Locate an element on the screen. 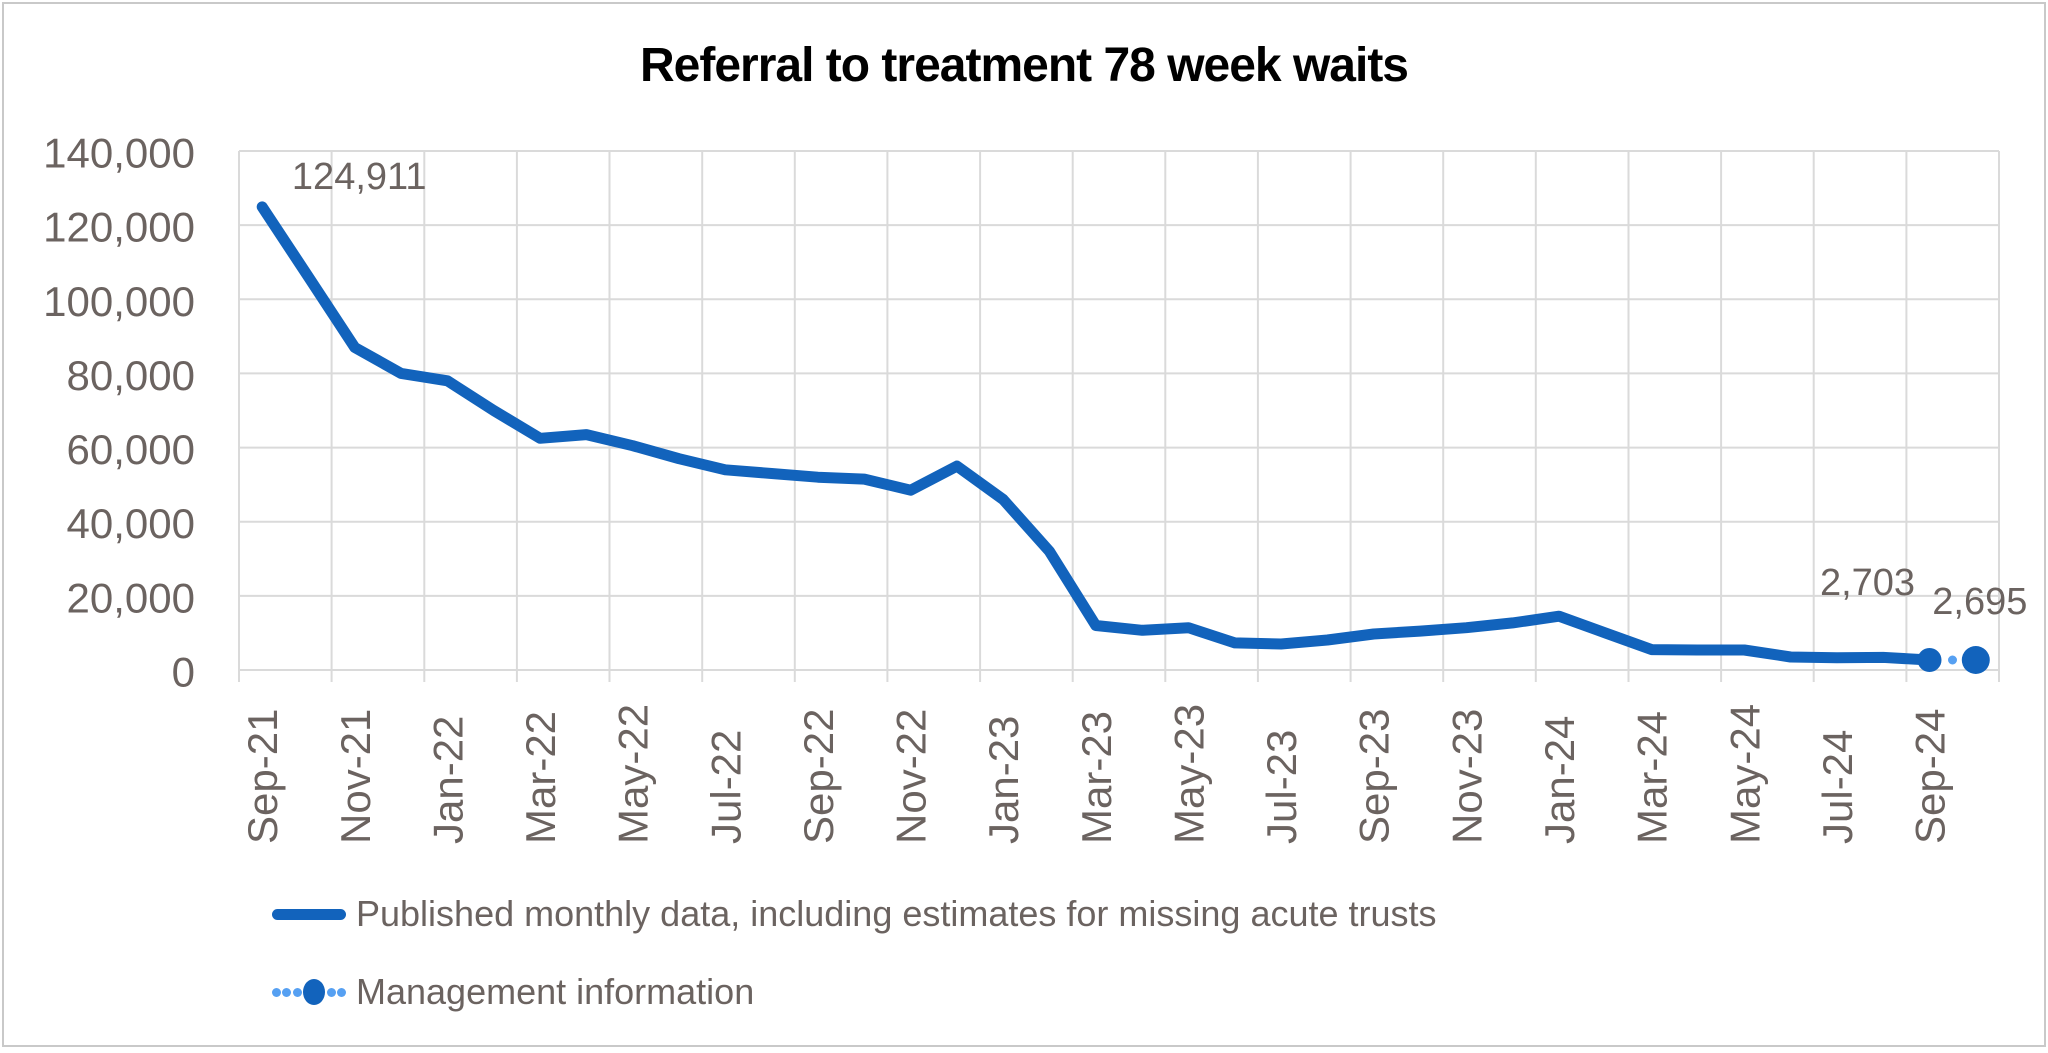 The image size is (2048, 1053). x-tick-label: Sep-22 is located at coordinates (818, 776).